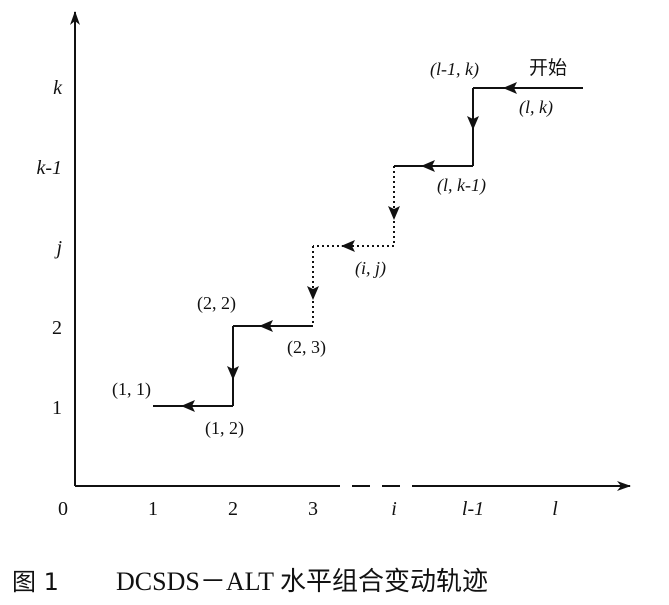  I want to click on x-tick-label: l-1, so click(473, 509).